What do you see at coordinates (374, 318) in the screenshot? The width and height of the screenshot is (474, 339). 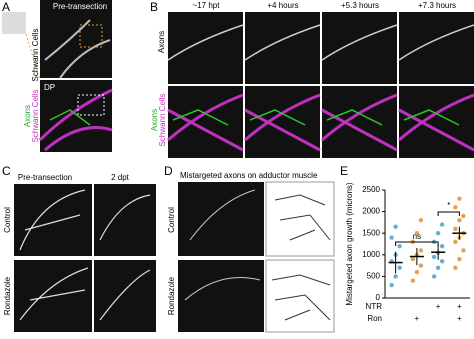 I see `factor-name: Ron` at bounding box center [374, 318].